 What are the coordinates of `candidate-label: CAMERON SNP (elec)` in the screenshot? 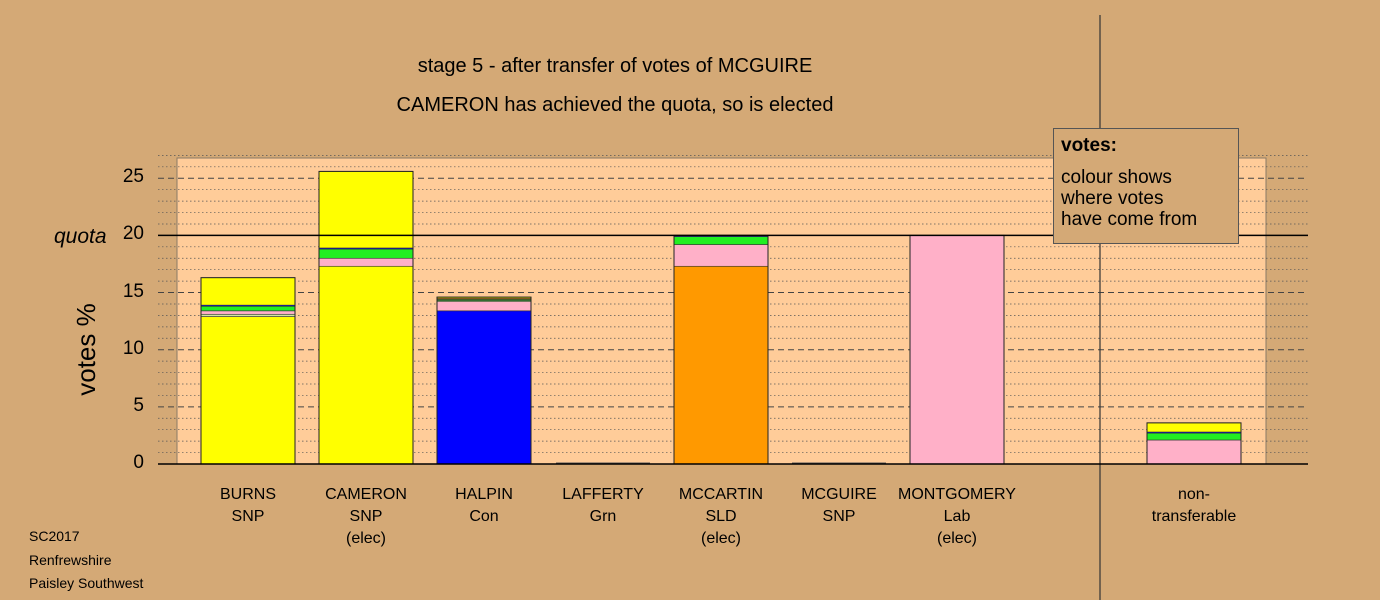 It's located at (366, 517).